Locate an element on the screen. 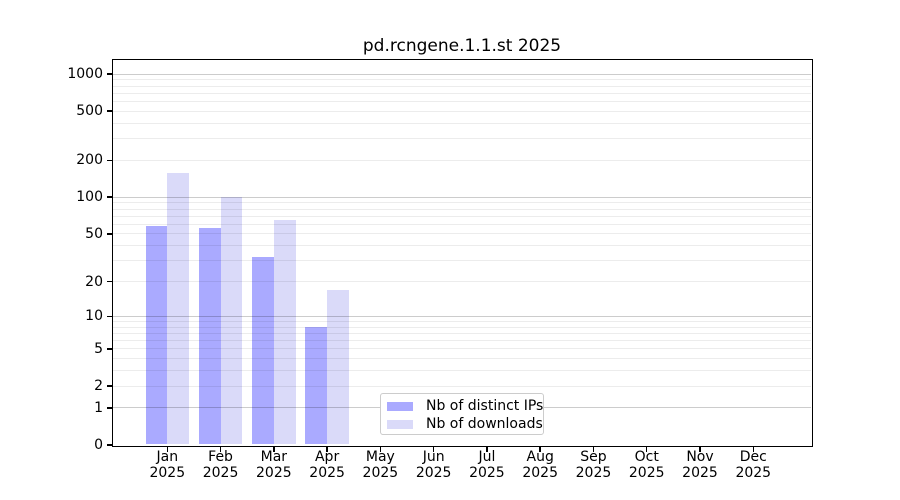 The height and width of the screenshot is (500, 900). legend-swatch-downloads is located at coordinates (400, 424).